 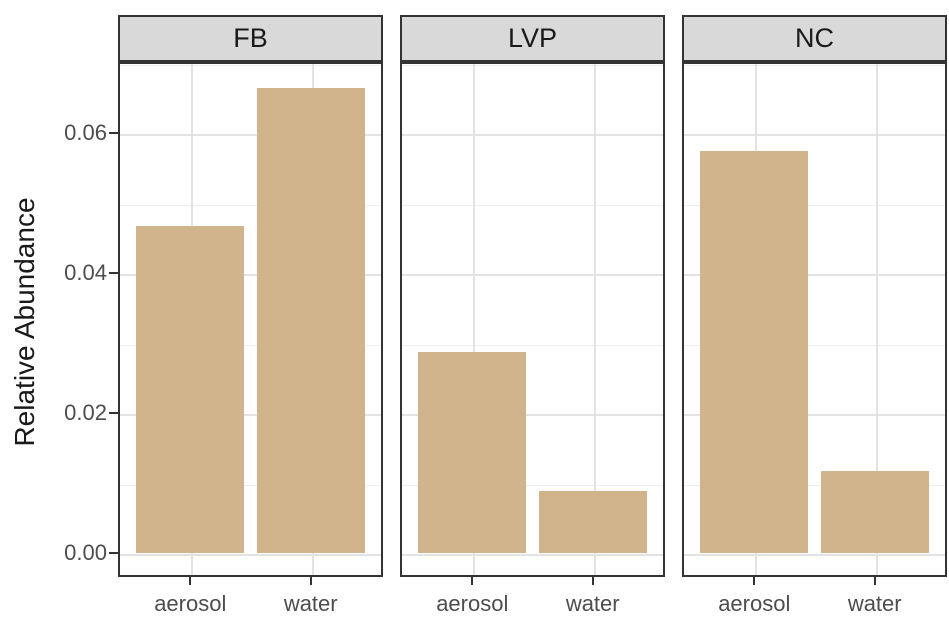 I want to click on facet-label: FB, so click(x=250, y=38).